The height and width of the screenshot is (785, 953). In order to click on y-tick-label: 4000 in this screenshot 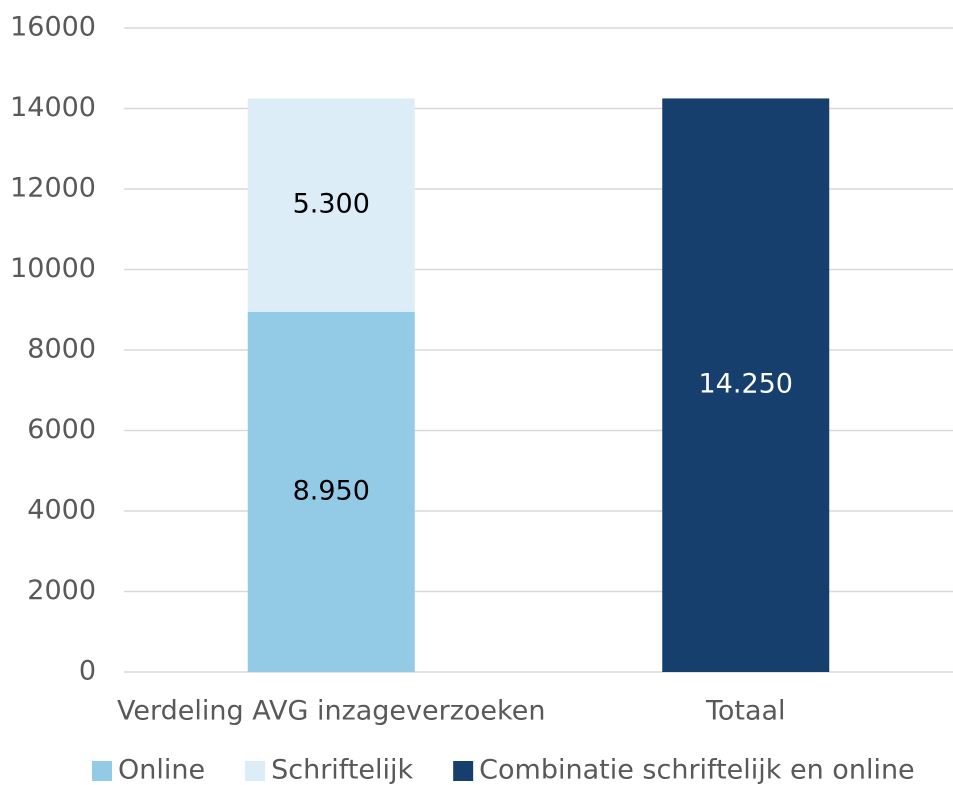, I will do `click(61, 510)`.